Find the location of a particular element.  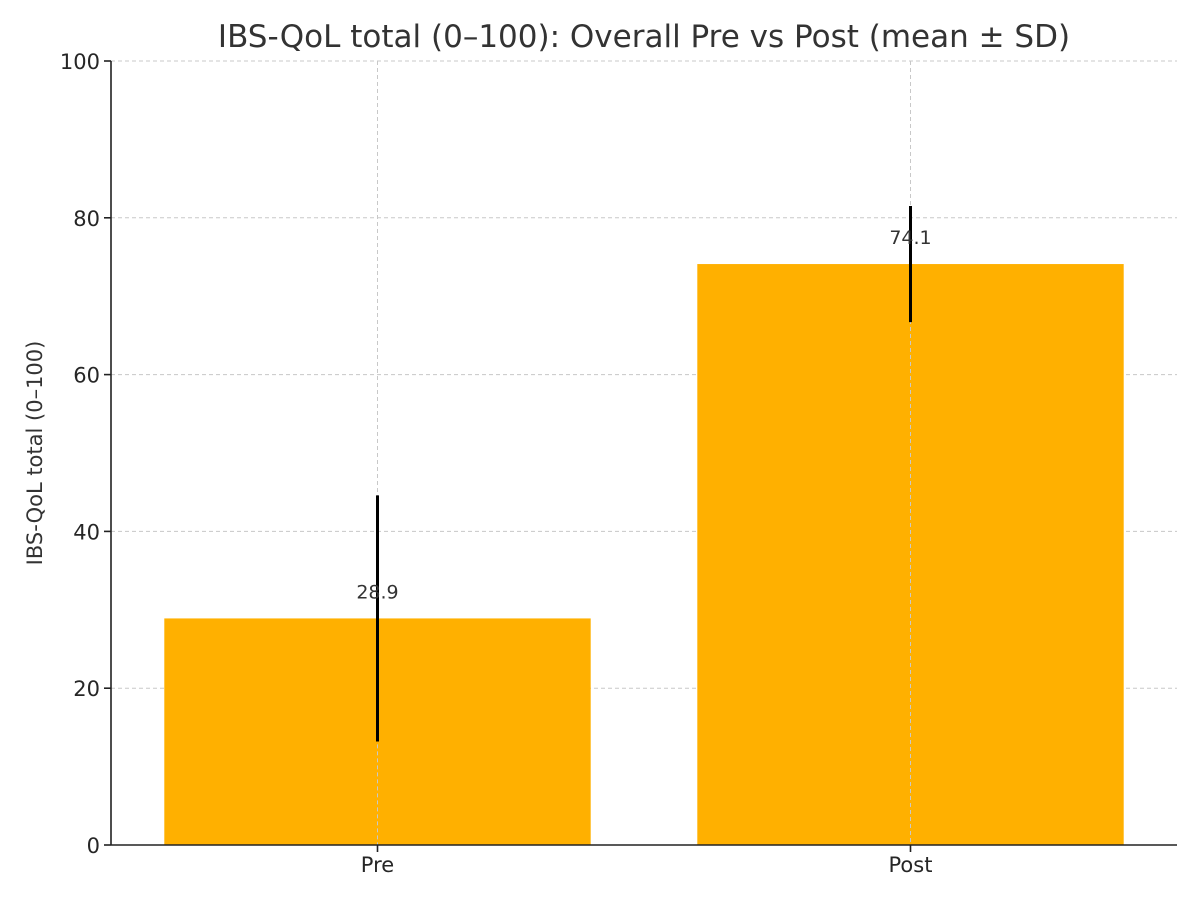

y-axis-label: IBS-QoL total (0–100) is located at coordinates (35, 453).